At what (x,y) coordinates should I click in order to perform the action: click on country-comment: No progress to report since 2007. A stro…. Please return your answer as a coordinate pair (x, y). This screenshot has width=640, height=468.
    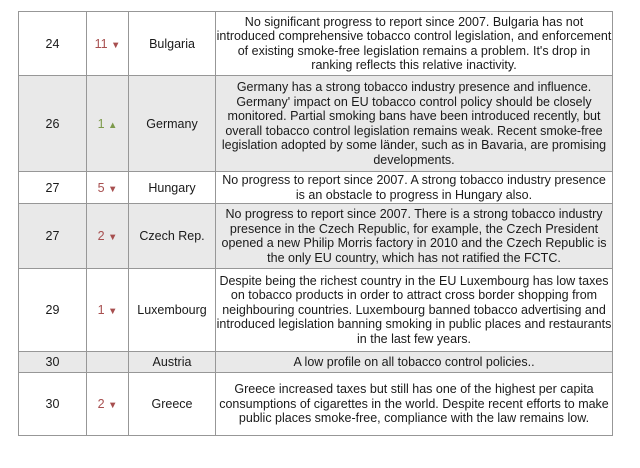
    Looking at the image, I should click on (414, 187).